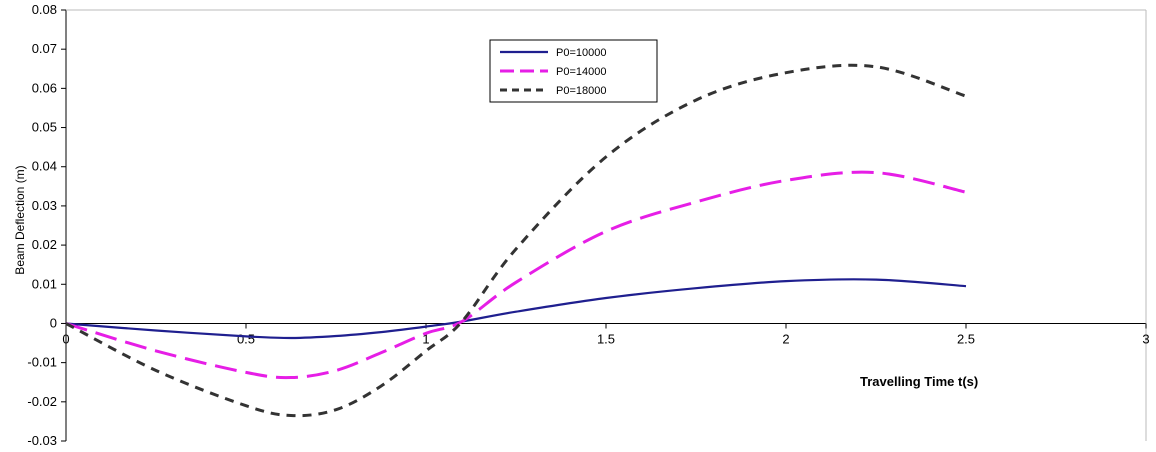  What do you see at coordinates (44, 127) in the screenshot?
I see `y-tick-label: 0.05` at bounding box center [44, 127].